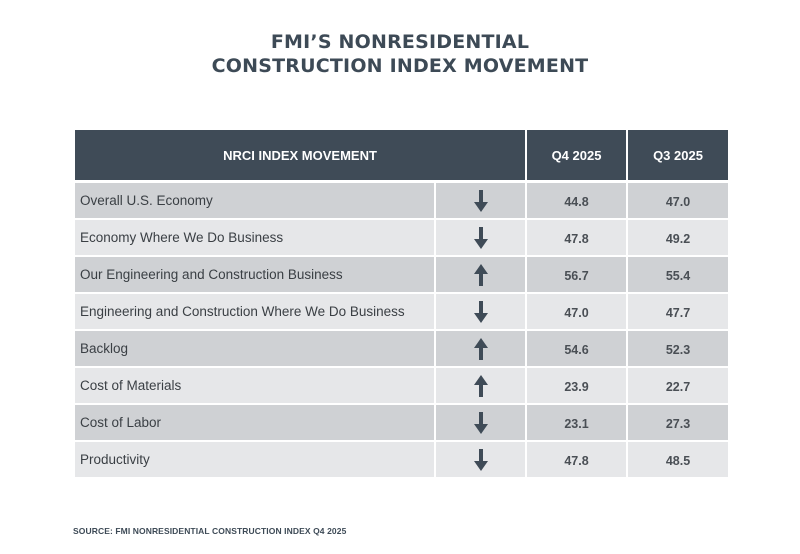  Describe the element at coordinates (577, 349) in the screenshot. I see `row-value-q4-2025: 54.6` at that location.